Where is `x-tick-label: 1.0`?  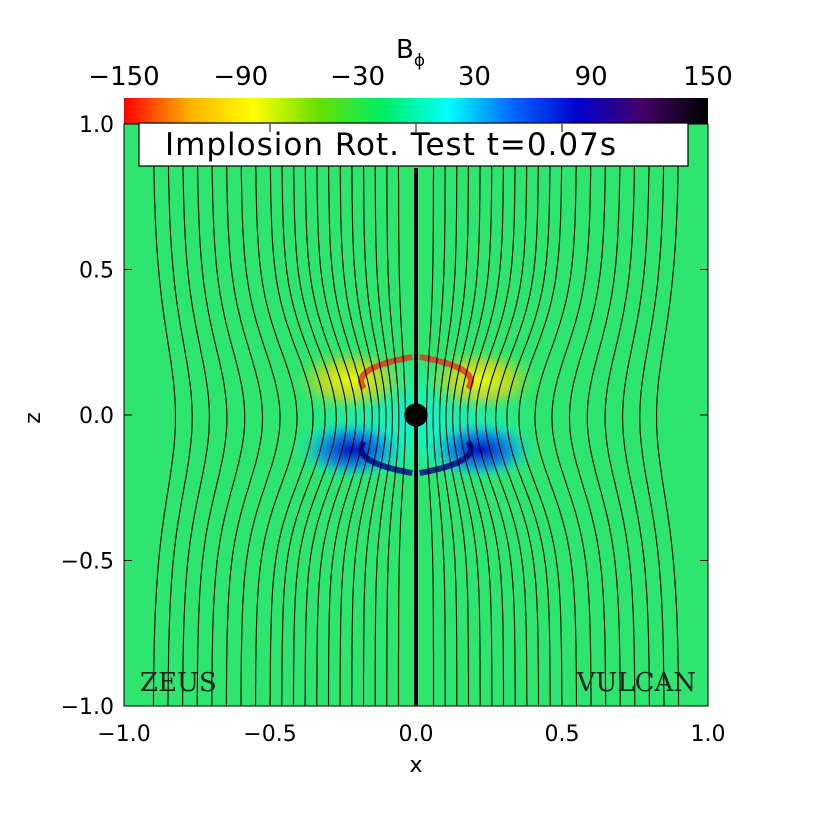 x-tick-label: 1.0 is located at coordinates (708, 734).